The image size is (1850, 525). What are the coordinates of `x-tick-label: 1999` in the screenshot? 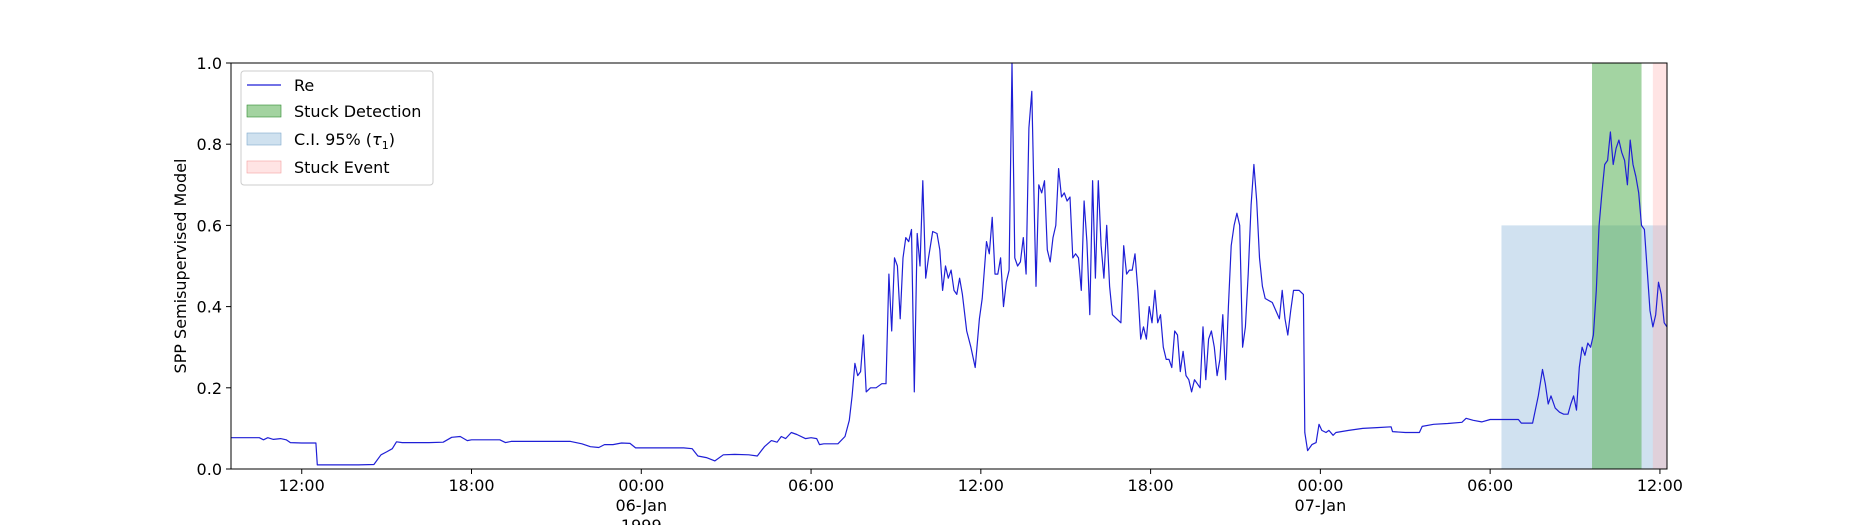 It's located at (641, 520).